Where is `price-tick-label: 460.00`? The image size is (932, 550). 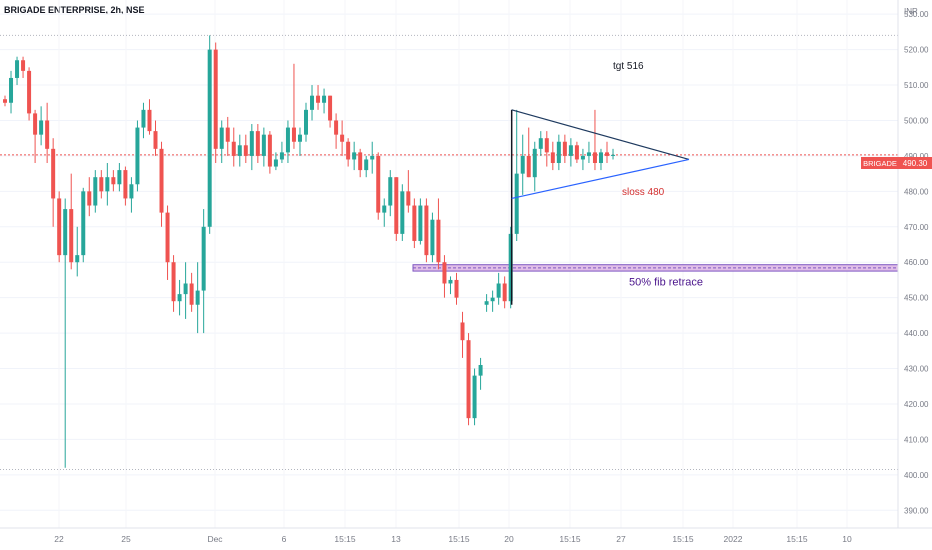 price-tick-label: 460.00 is located at coordinates (916, 262).